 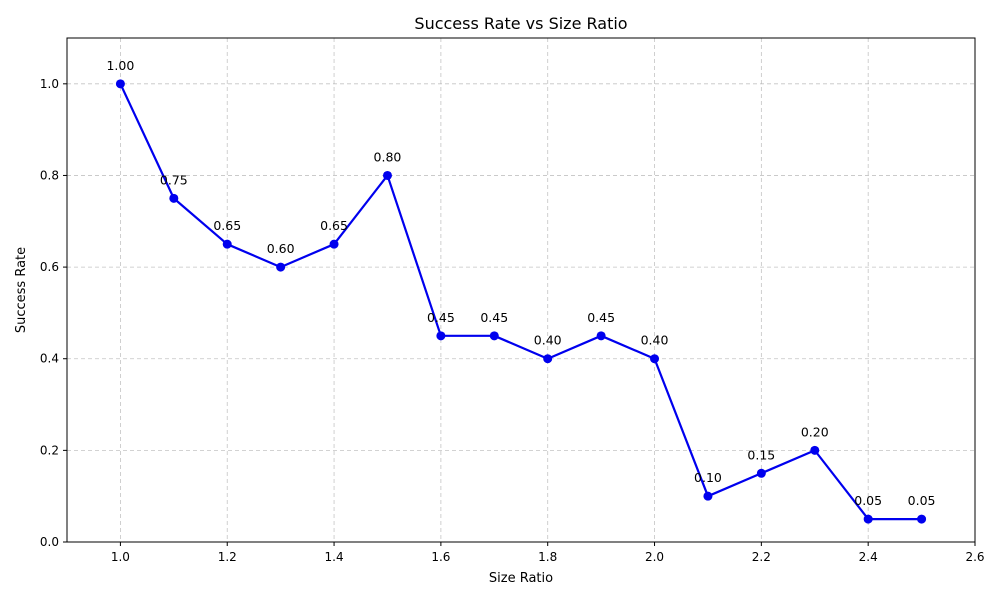 I want to click on x-tick-label: 1.6, so click(x=440, y=557).